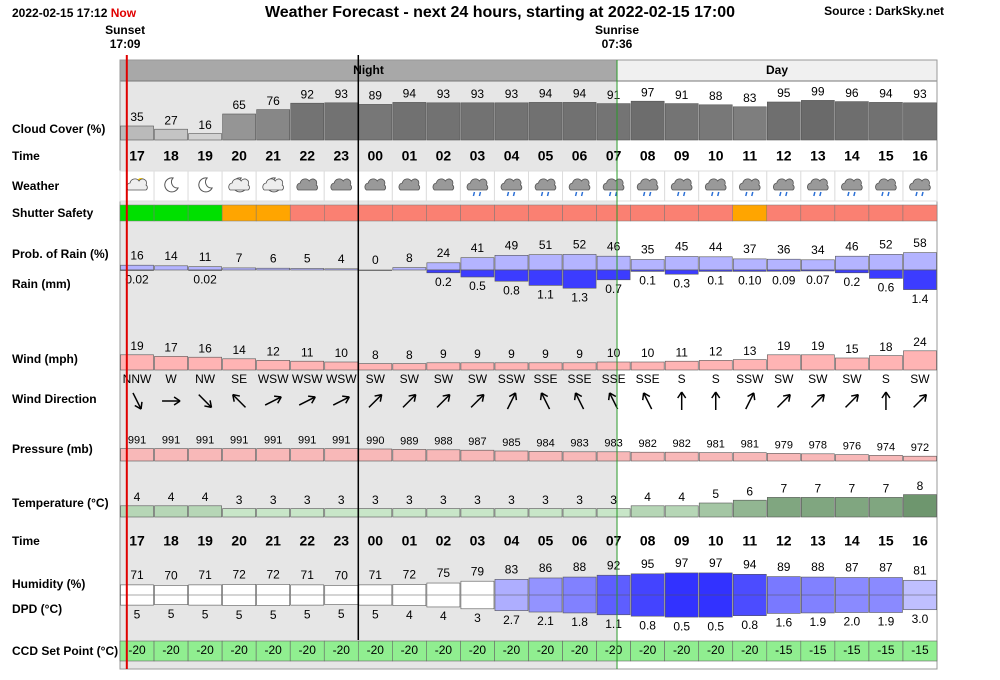  I want to click on now-label: Now, so click(124, 13).